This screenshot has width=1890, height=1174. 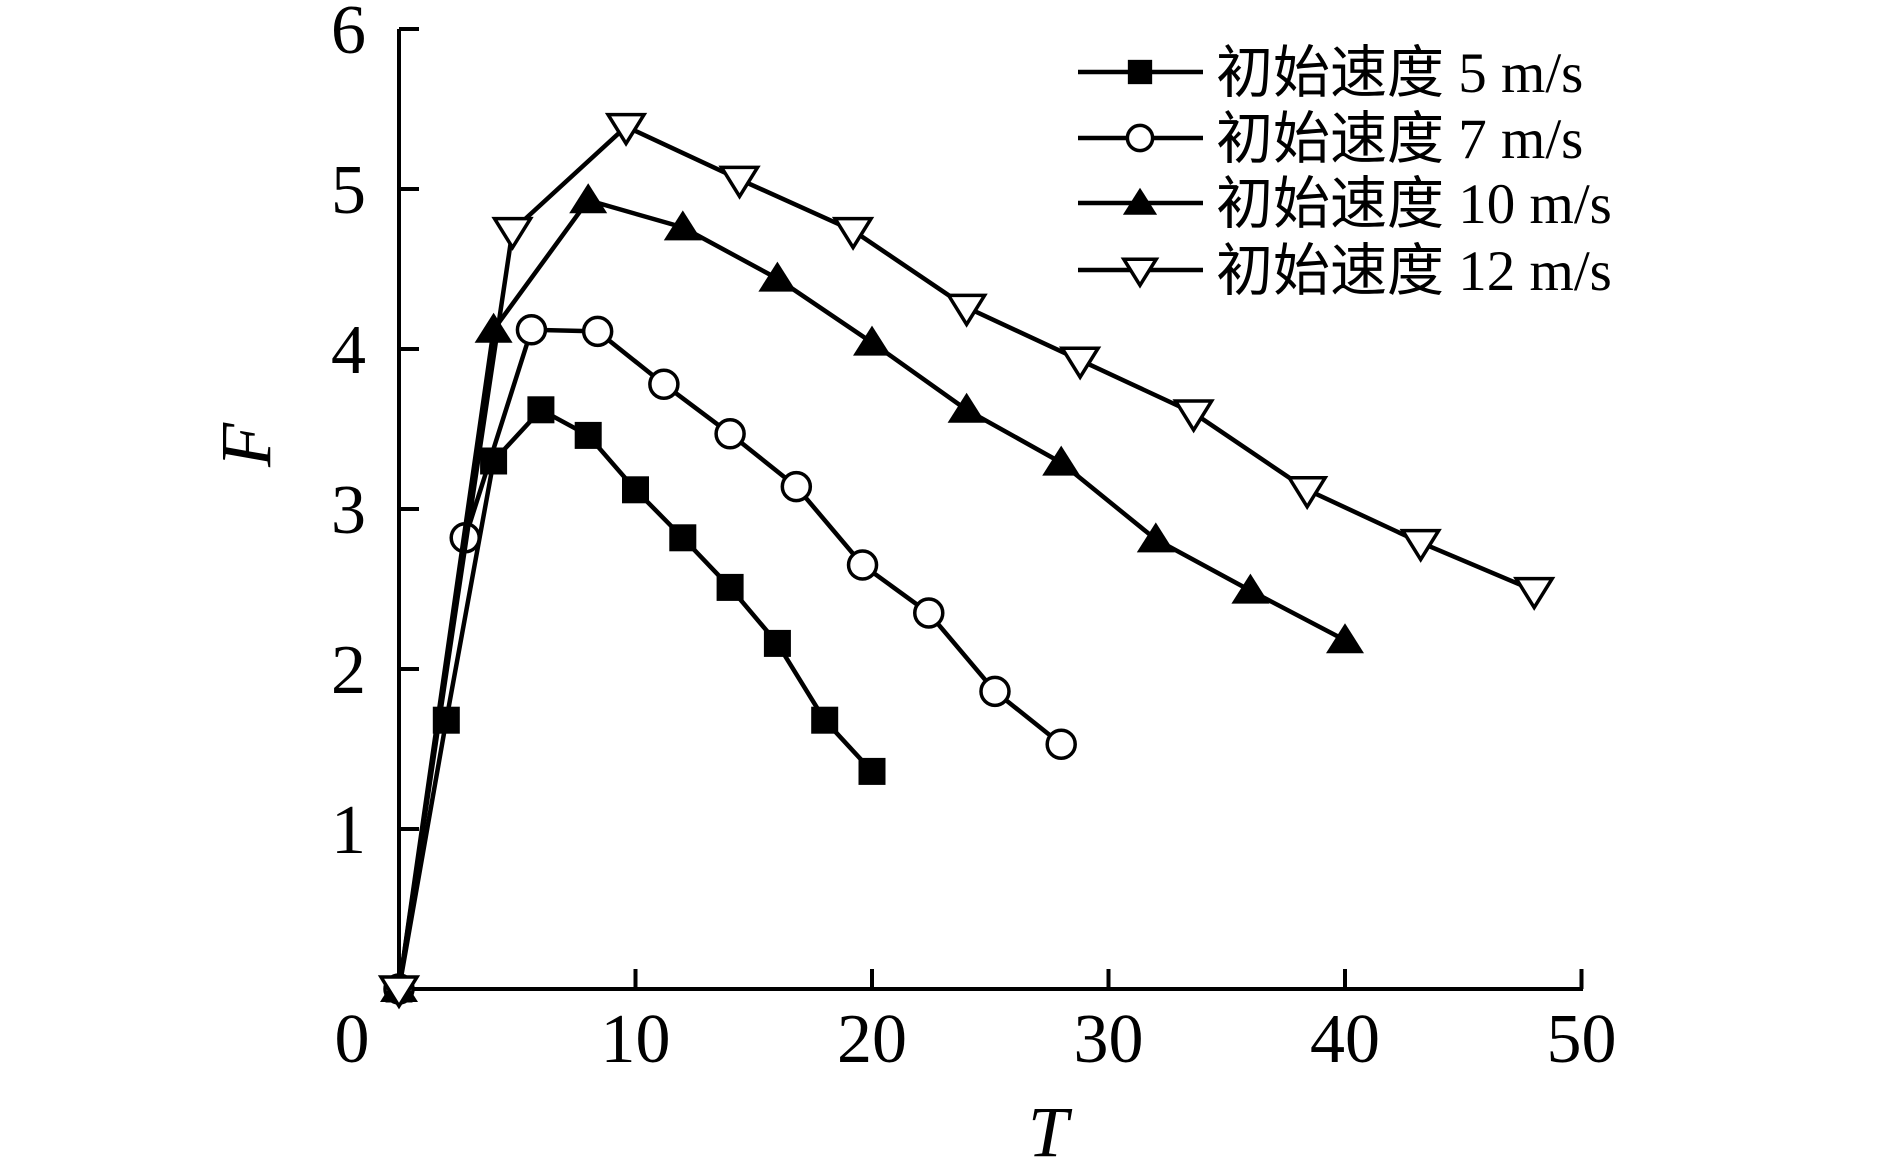 I want to click on y-tick-label-4: 4, so click(x=348, y=350).